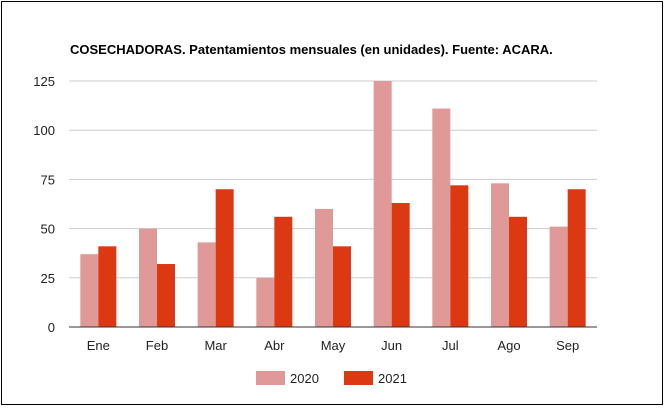 The image size is (666, 408). What do you see at coordinates (48, 229) in the screenshot?
I see `y-tick-label: 50` at bounding box center [48, 229].